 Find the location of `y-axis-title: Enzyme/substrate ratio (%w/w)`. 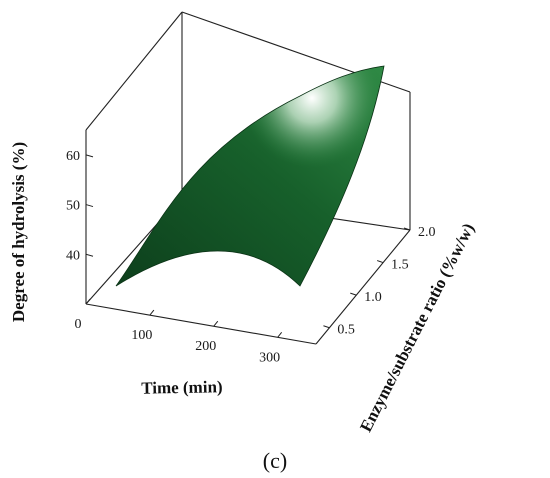

y-axis-title: Enzyme/substrate ratio (%w/w) is located at coordinates (417, 327).